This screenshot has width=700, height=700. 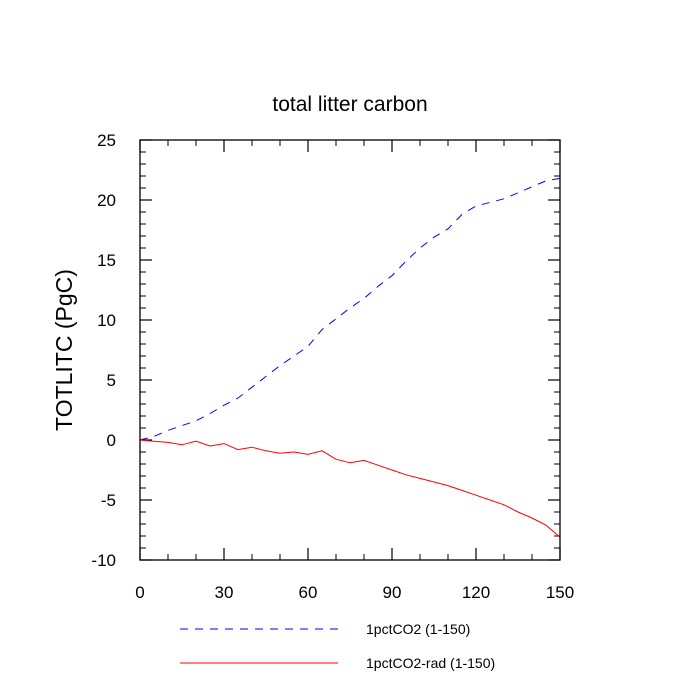 What do you see at coordinates (350, 488) in the screenshot?
I see `series-line-1pctco2-rad` at bounding box center [350, 488].